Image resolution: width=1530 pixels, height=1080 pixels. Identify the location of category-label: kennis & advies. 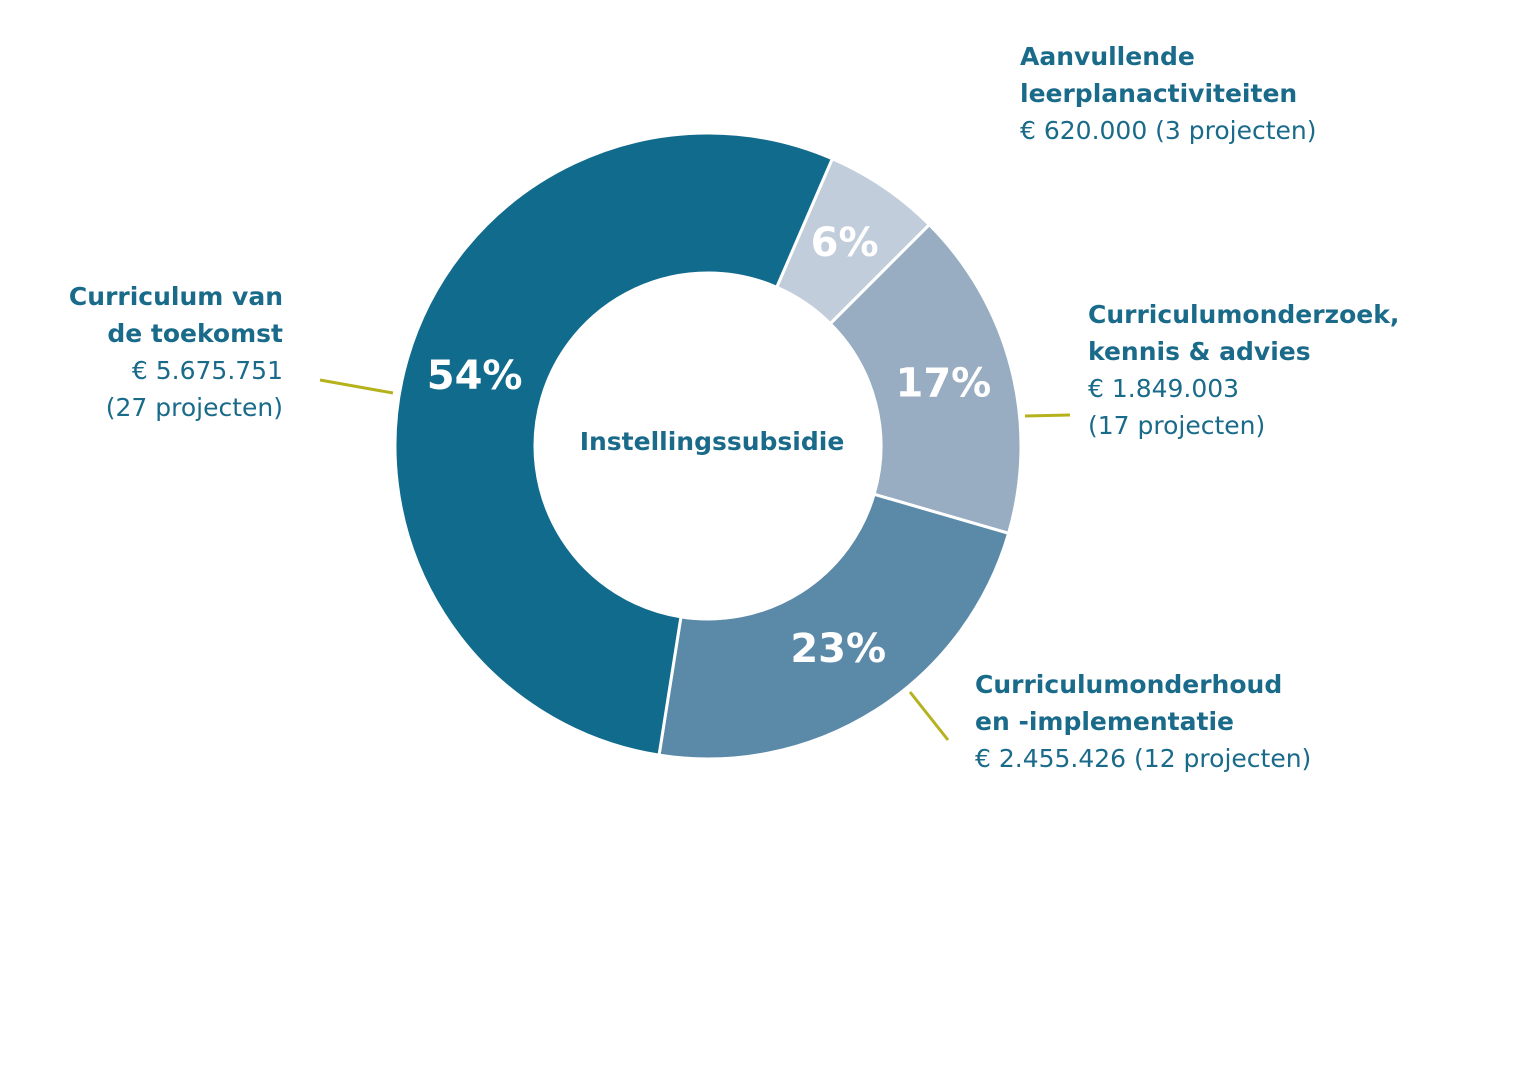
(1199, 351).